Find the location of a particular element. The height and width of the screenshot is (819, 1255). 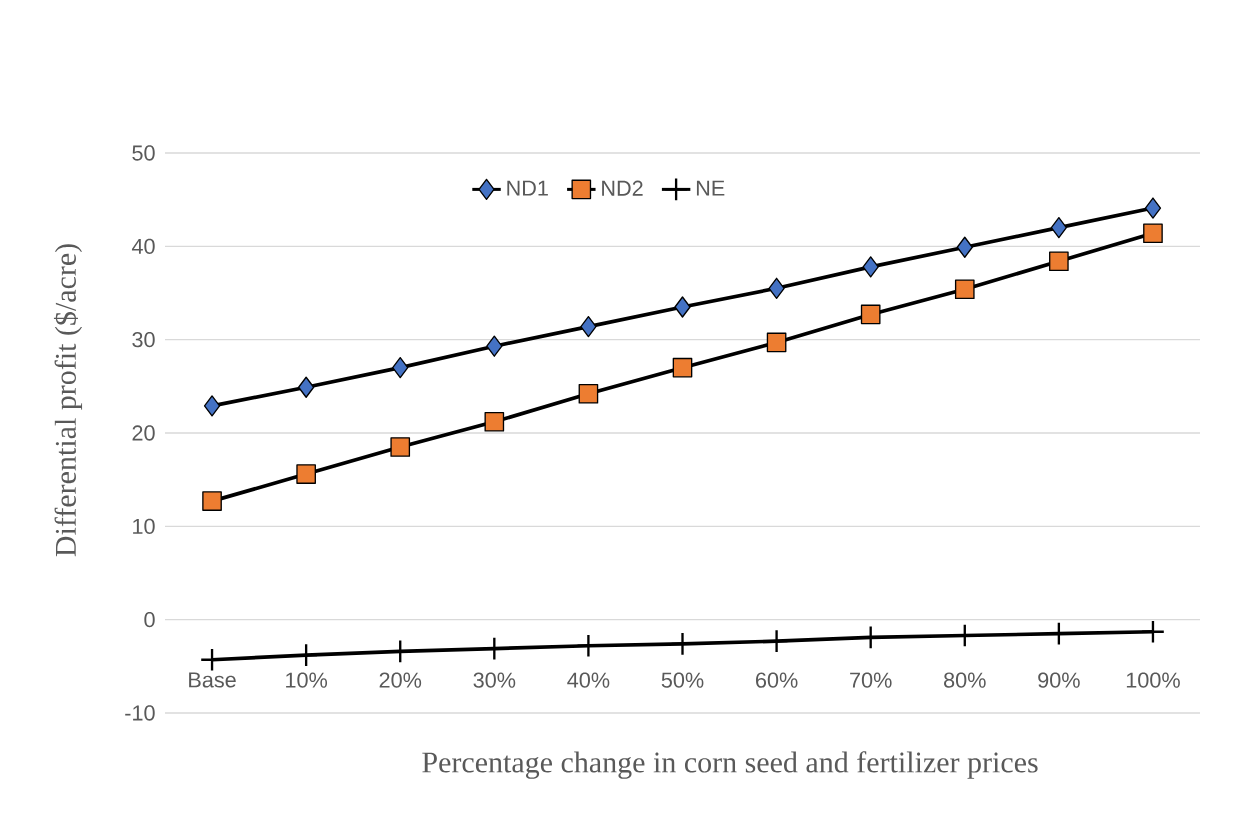

x-tick-label: 30% is located at coordinates (494, 680).